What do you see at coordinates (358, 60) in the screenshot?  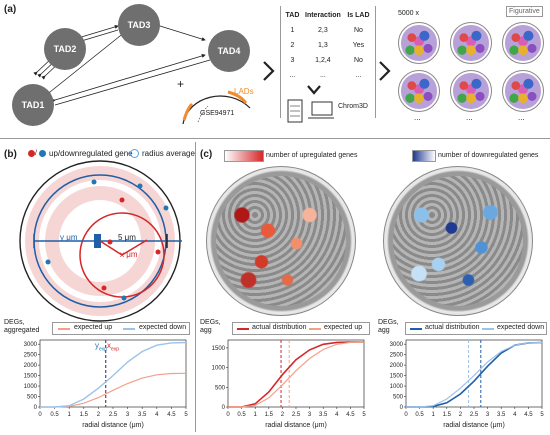 I see `table-cell: No` at bounding box center [358, 60].